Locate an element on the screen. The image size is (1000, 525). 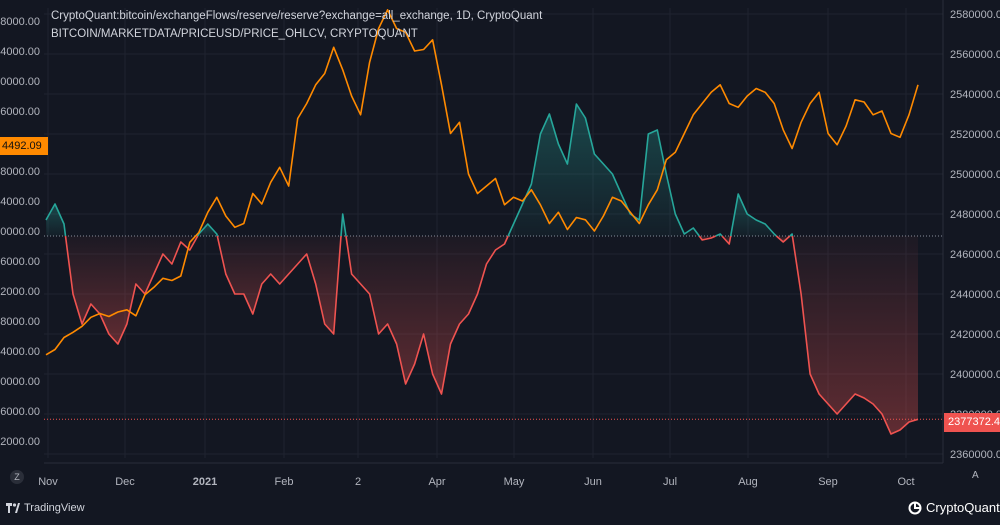
cryptoquant-label: CryptoQuant is located at coordinates (963, 507).